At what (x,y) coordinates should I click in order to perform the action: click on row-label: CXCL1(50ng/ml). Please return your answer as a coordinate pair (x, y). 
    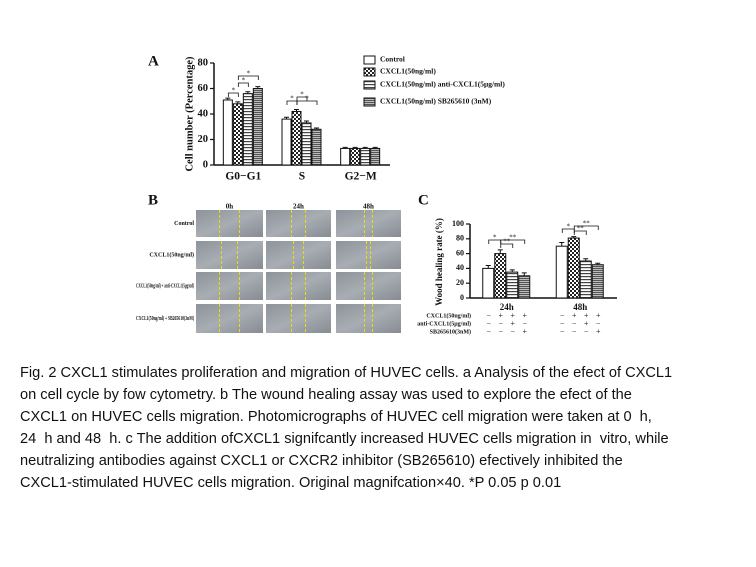
    Looking at the image, I should click on (171, 254).